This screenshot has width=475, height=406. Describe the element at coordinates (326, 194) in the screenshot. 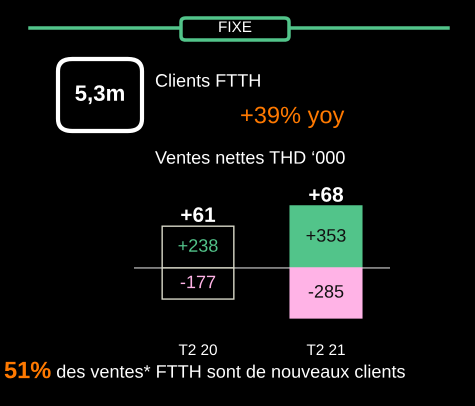

I see `total-label: +68` at that location.